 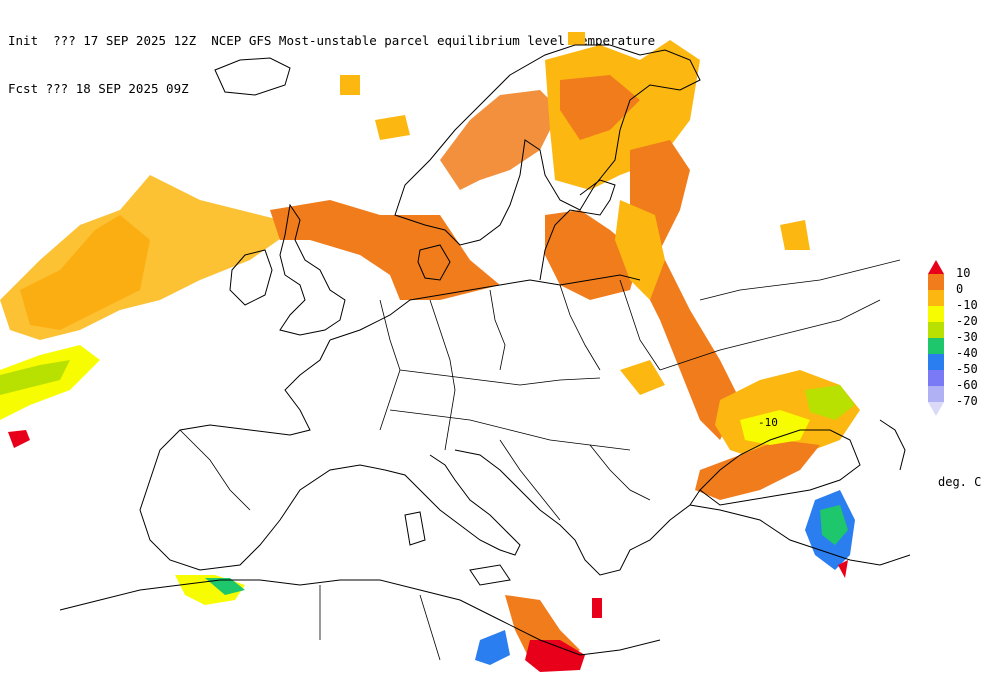 I want to click on field-blacksea-yellow, so click(x=775, y=427).